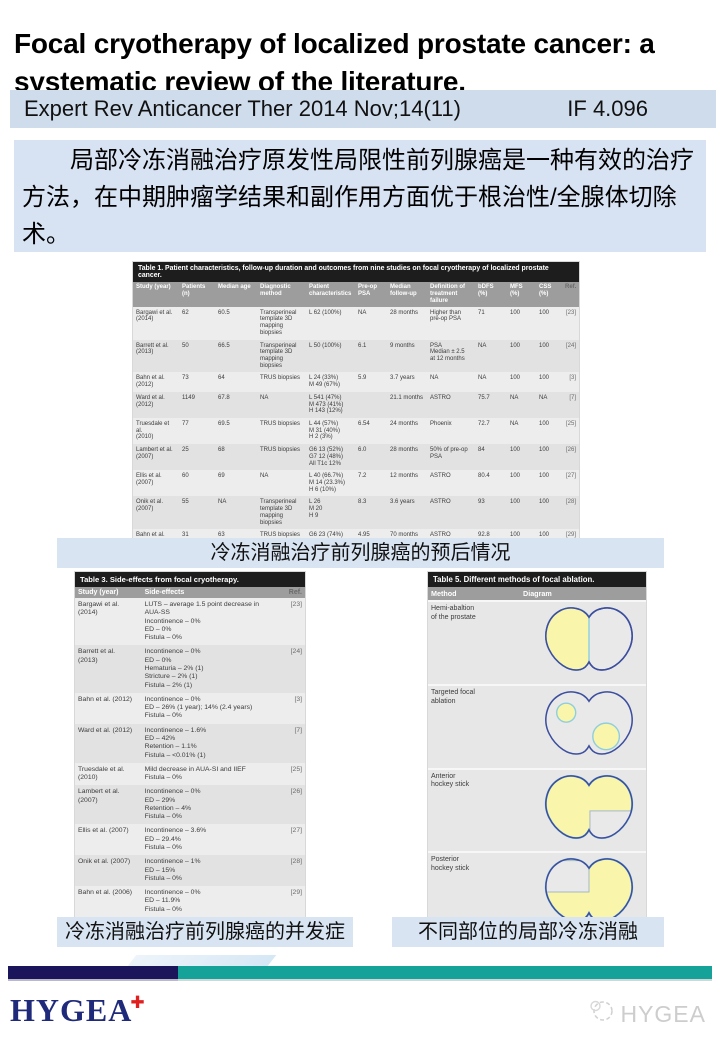 The height and width of the screenshot is (1040, 720). Describe the element at coordinates (601, 1014) in the screenshot. I see `hygea-watermark-icon` at that location.